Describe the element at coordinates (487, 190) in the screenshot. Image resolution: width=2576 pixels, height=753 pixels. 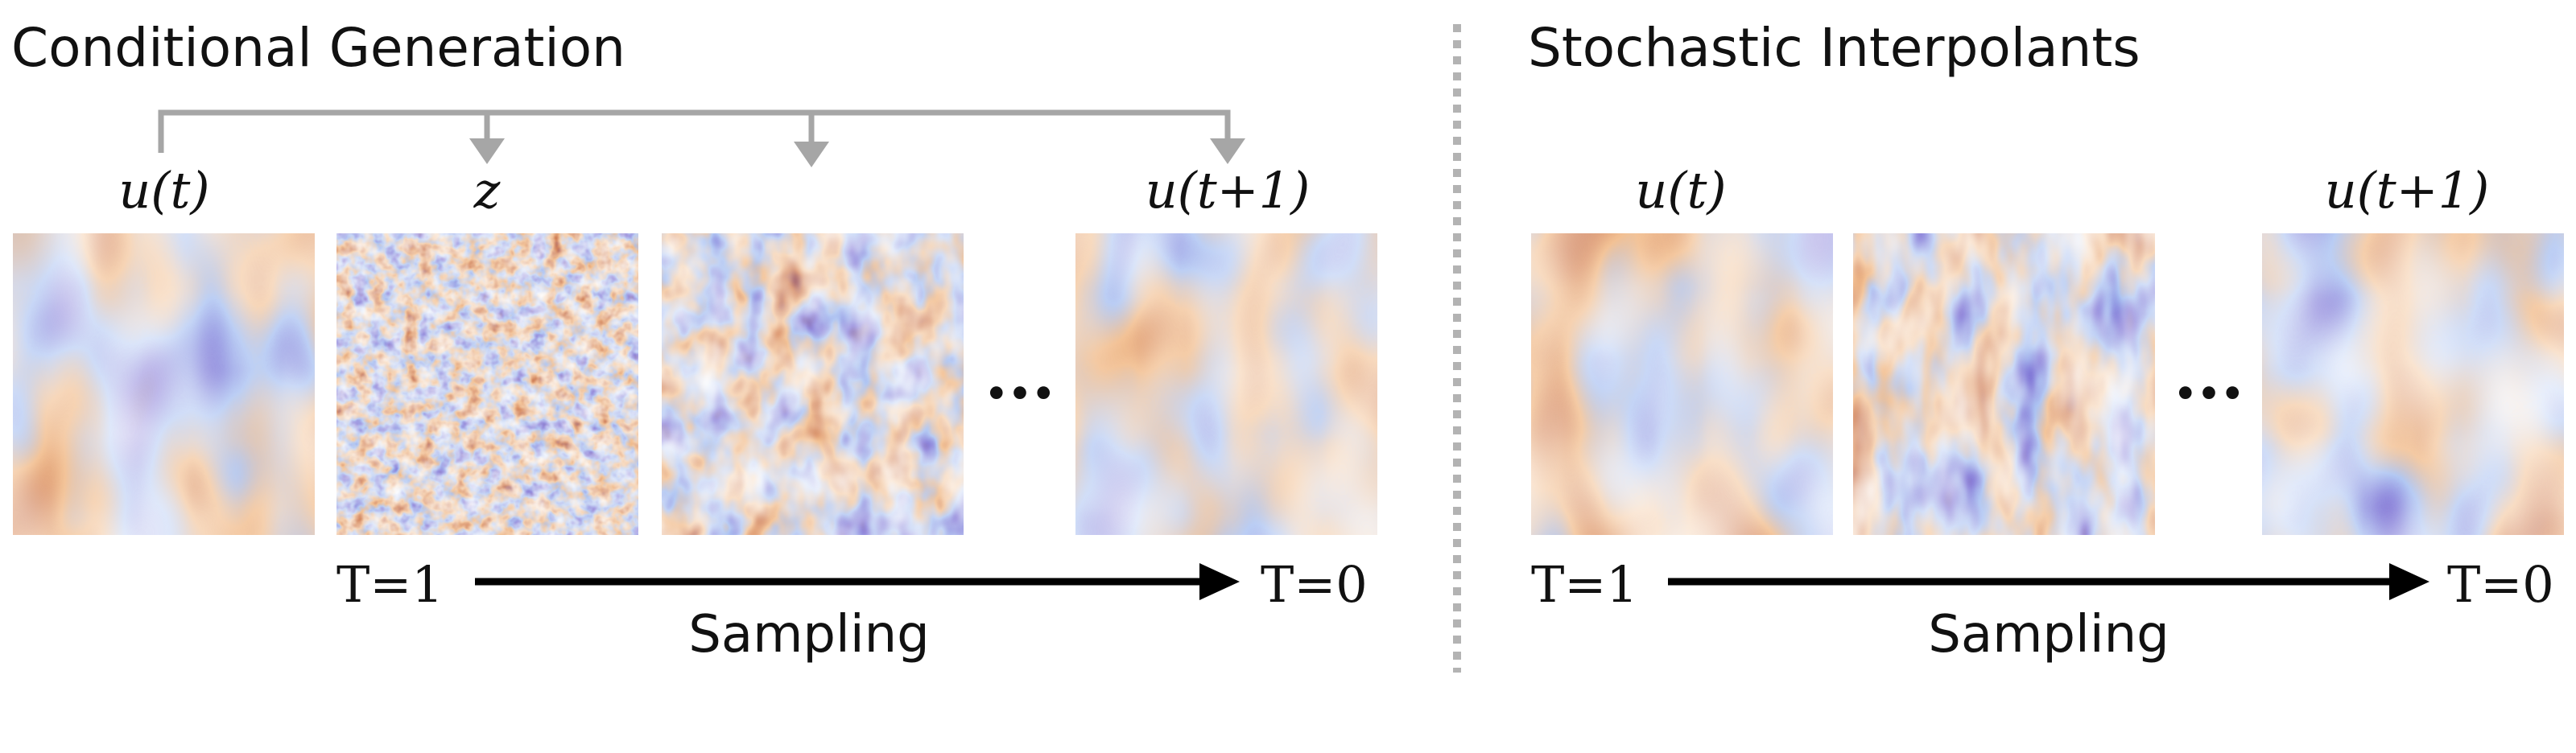
I see `label-z: z` at that location.